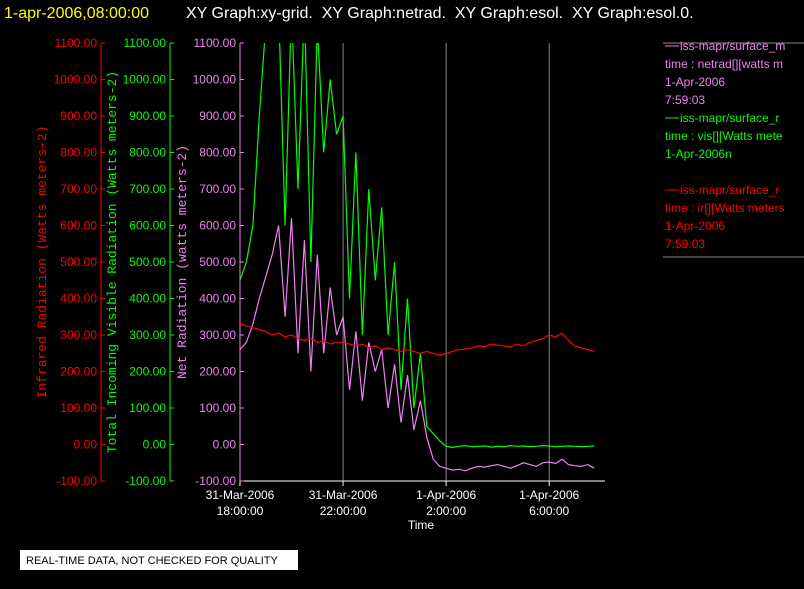  What do you see at coordinates (421, 525) in the screenshot?
I see `x-axis-title: Time` at bounding box center [421, 525].